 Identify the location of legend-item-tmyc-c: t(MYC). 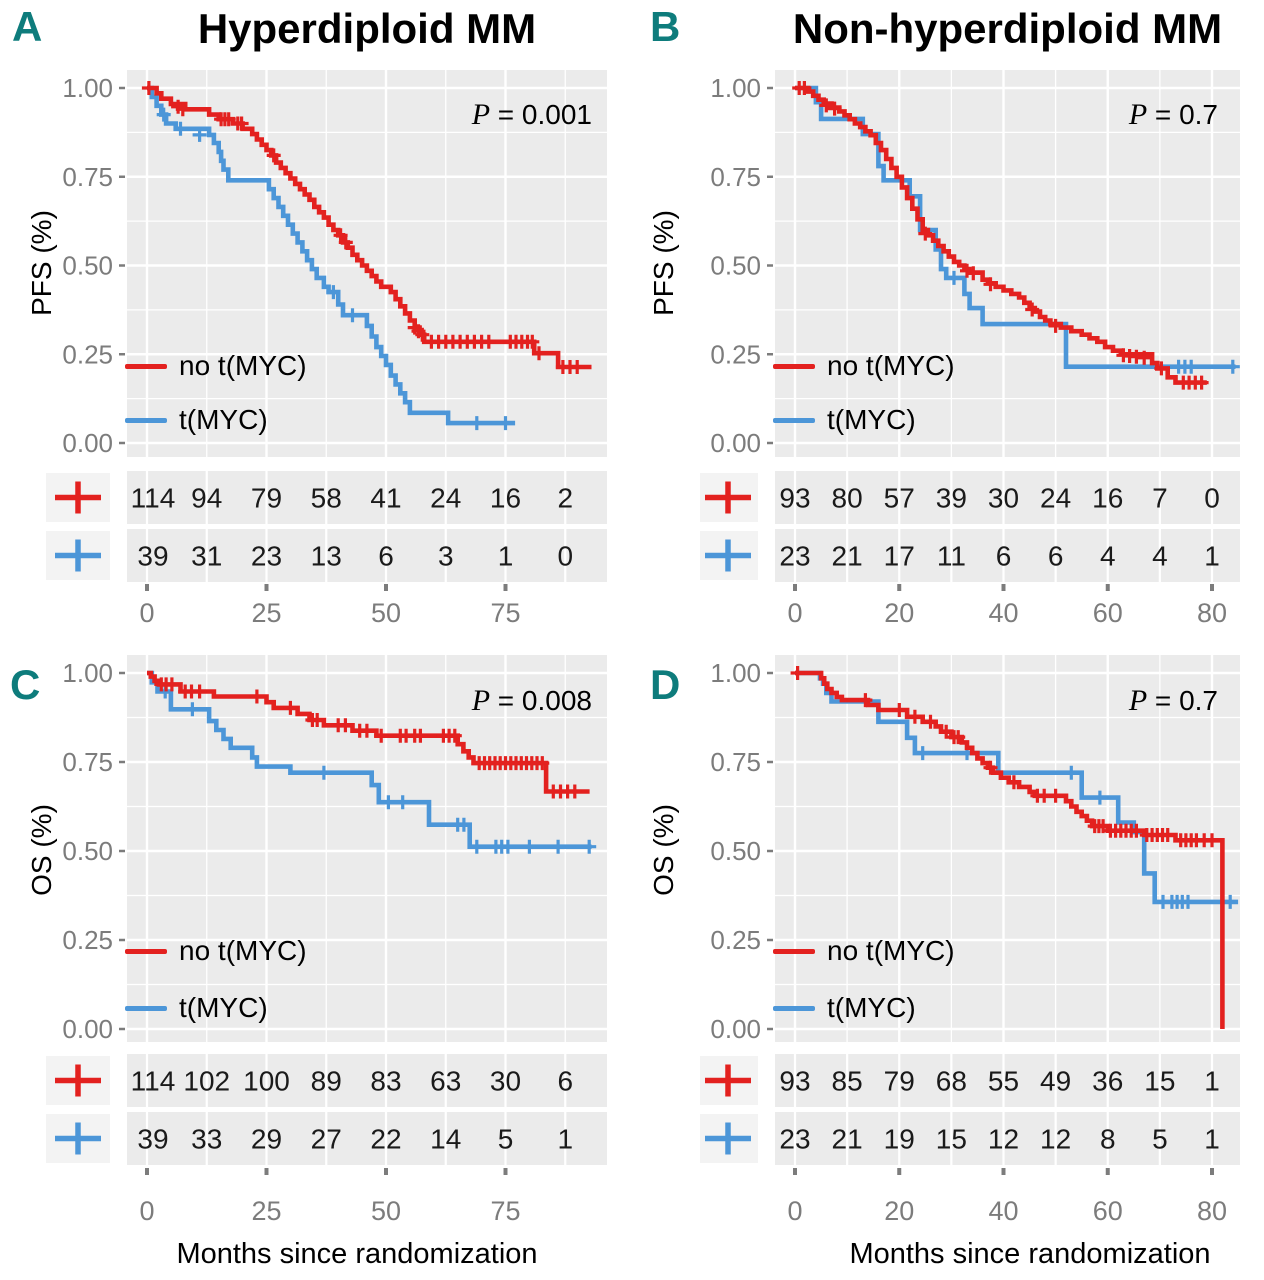
(196, 1008).